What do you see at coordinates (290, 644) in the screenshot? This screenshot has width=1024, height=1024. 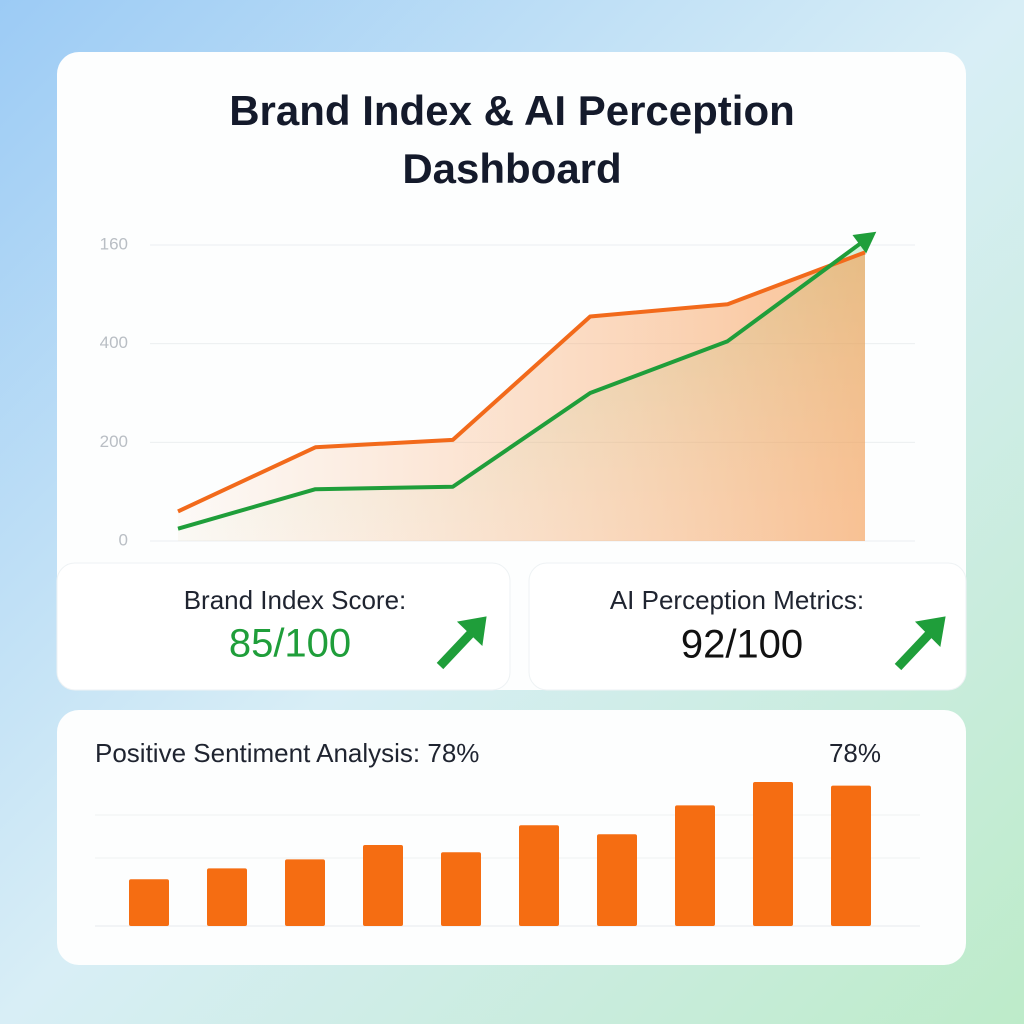 I see `card-value: 85/100` at bounding box center [290, 644].